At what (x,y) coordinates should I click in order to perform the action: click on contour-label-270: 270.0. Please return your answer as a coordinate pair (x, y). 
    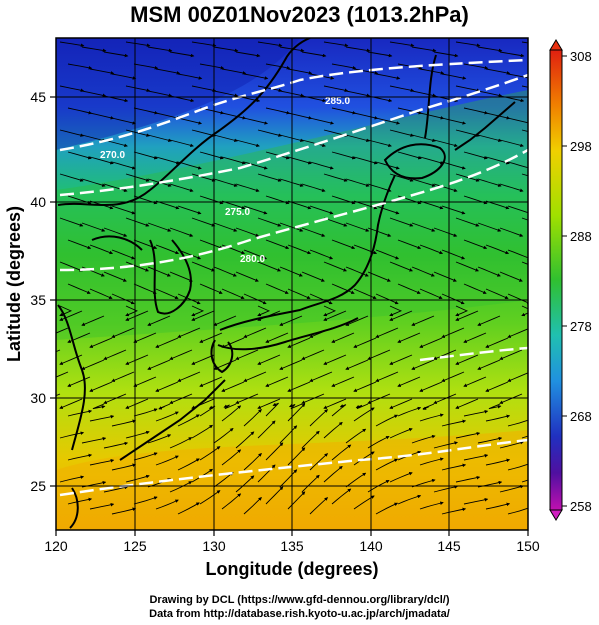
    Looking at the image, I should click on (112, 155).